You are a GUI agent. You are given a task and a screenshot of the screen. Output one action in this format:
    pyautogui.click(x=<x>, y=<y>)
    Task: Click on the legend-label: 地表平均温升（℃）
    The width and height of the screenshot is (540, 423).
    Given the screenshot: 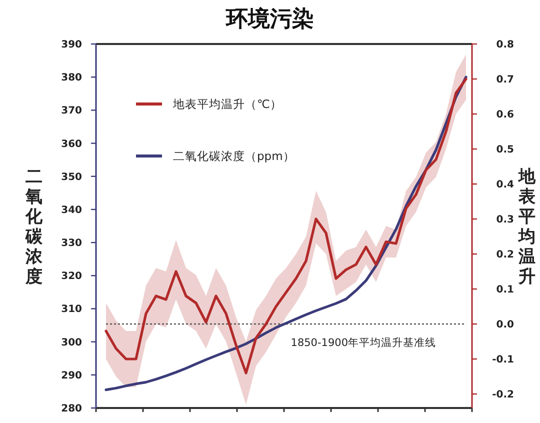 What is the action you would take?
    pyautogui.click(x=227, y=104)
    